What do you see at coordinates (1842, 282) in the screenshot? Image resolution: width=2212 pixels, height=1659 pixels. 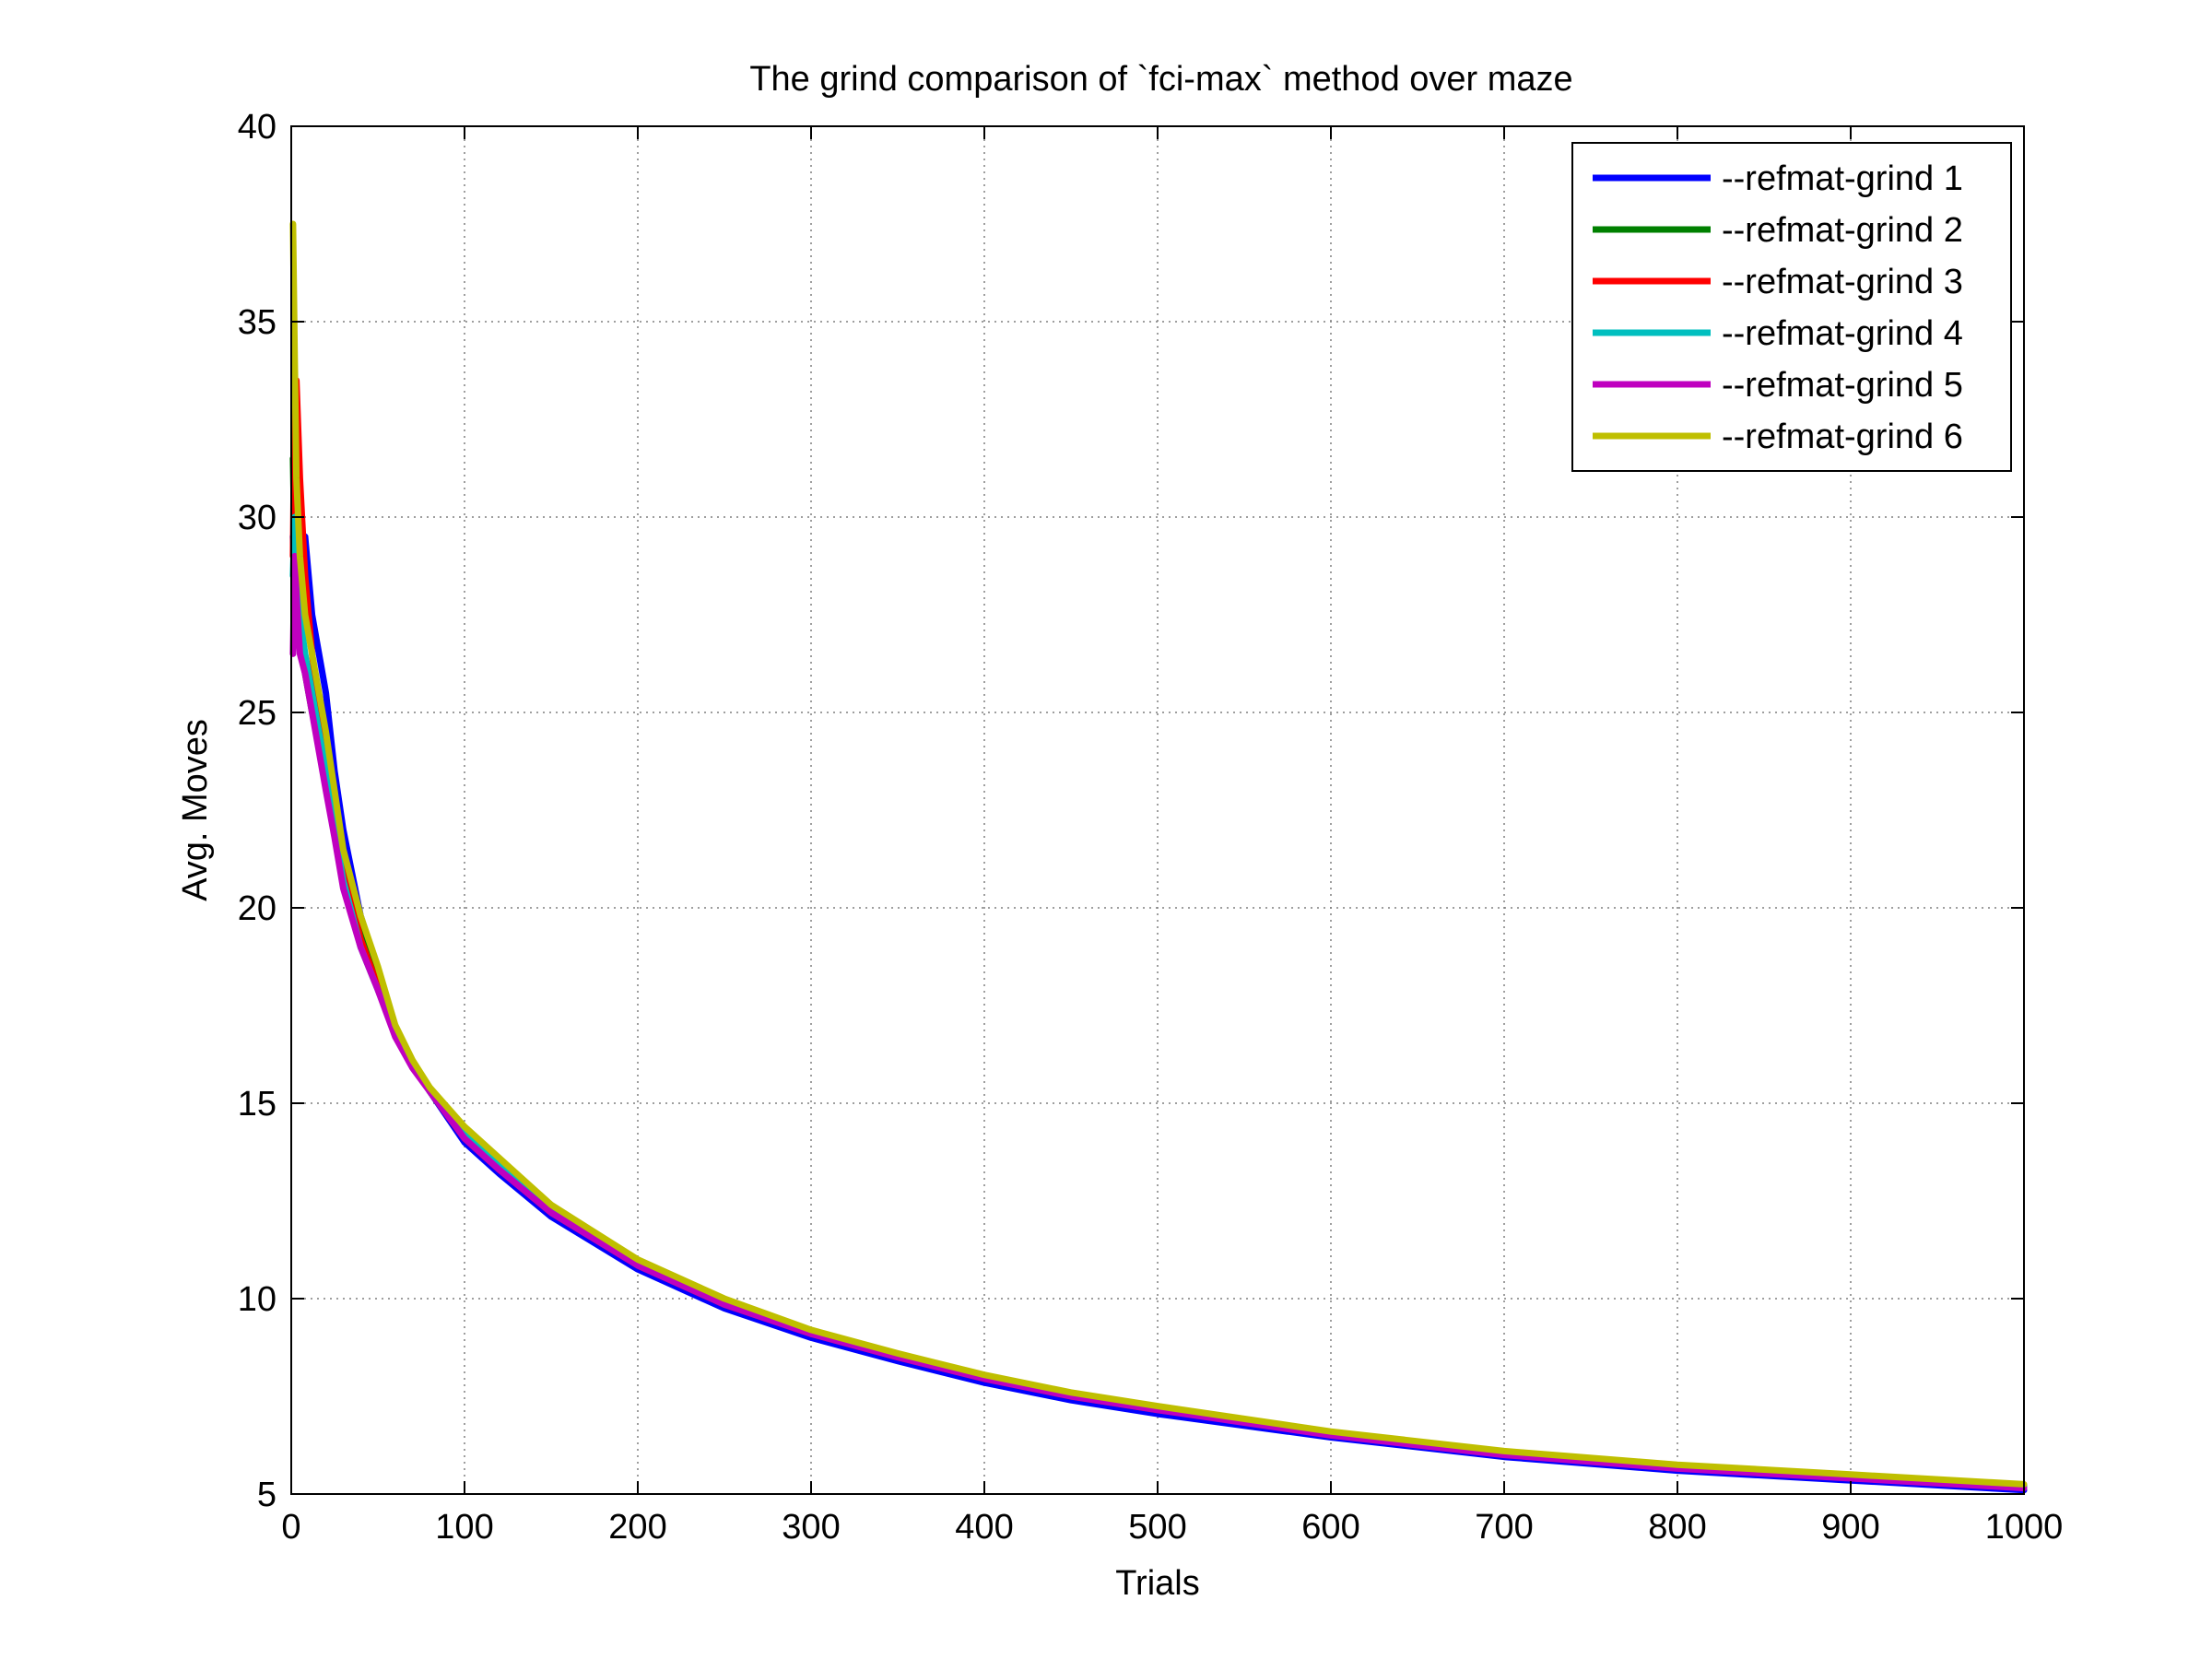 I see `legend-label-3: --refmat-grind 3` at bounding box center [1842, 282].